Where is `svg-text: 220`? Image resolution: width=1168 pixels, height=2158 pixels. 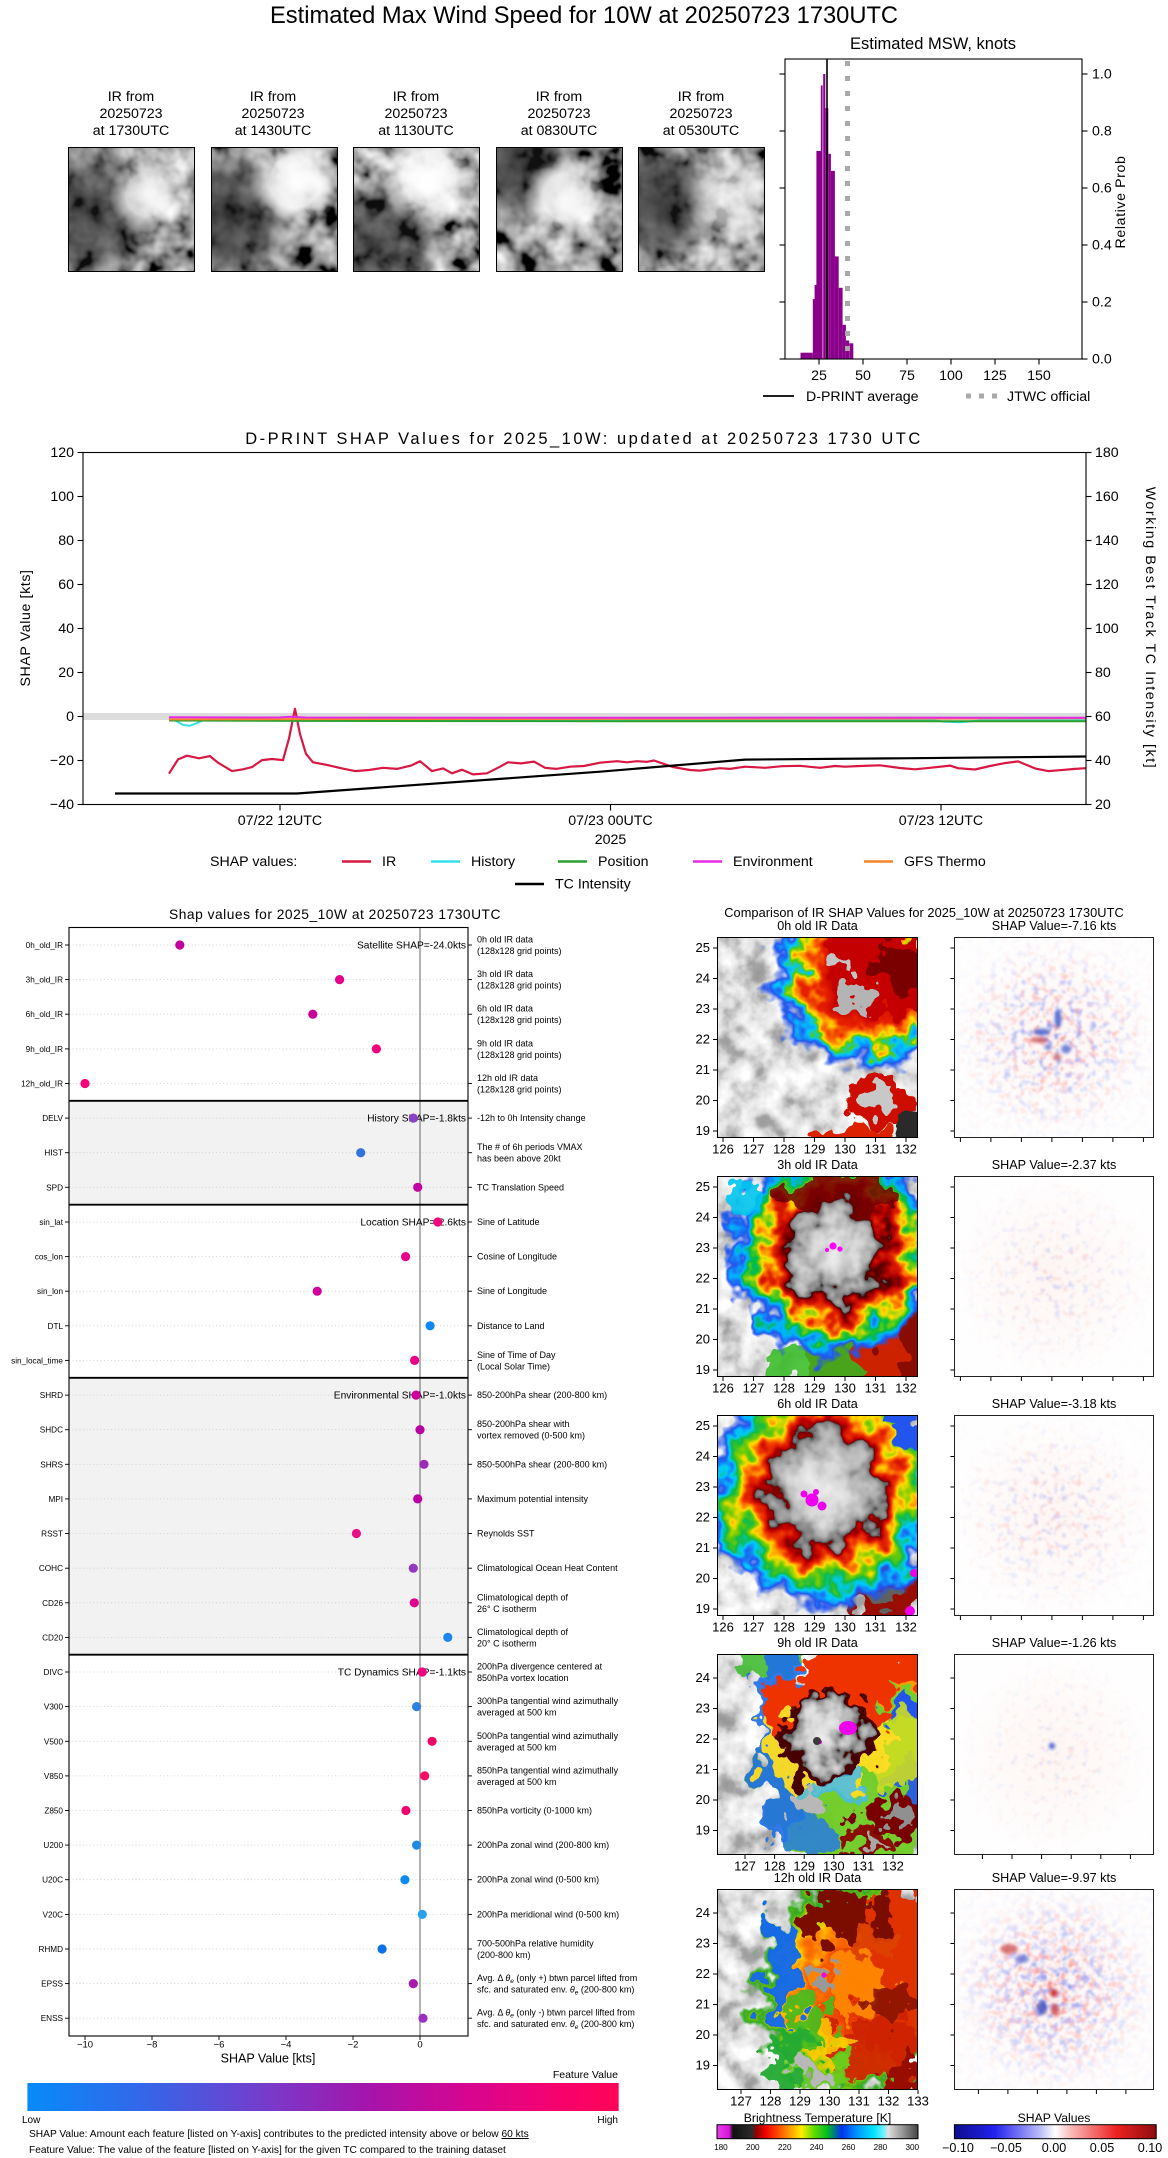 svg-text: 220 is located at coordinates (785, 2147).